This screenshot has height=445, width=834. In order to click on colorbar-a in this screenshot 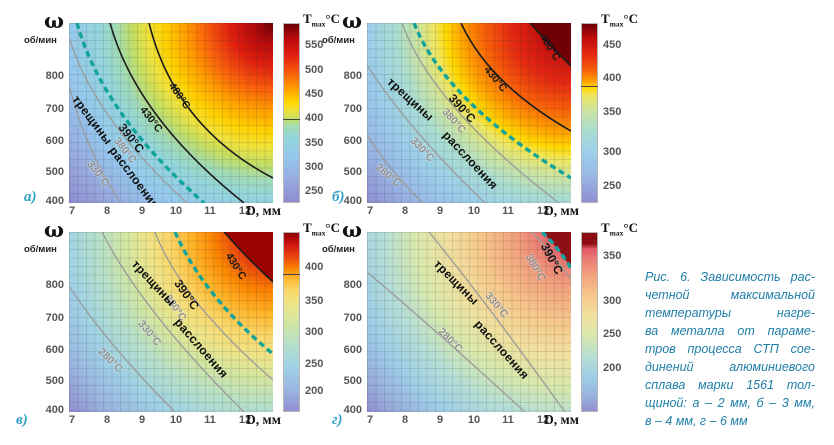, I will do `click(291, 113)`.